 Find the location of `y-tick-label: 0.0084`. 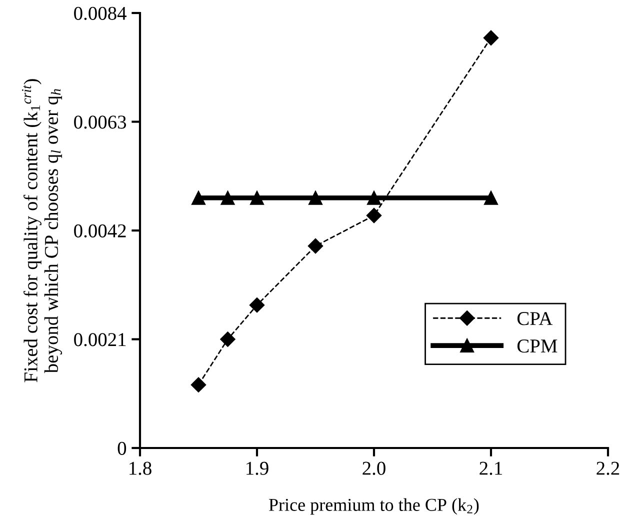

y-tick-label: 0.0084 is located at coordinates (100, 13).